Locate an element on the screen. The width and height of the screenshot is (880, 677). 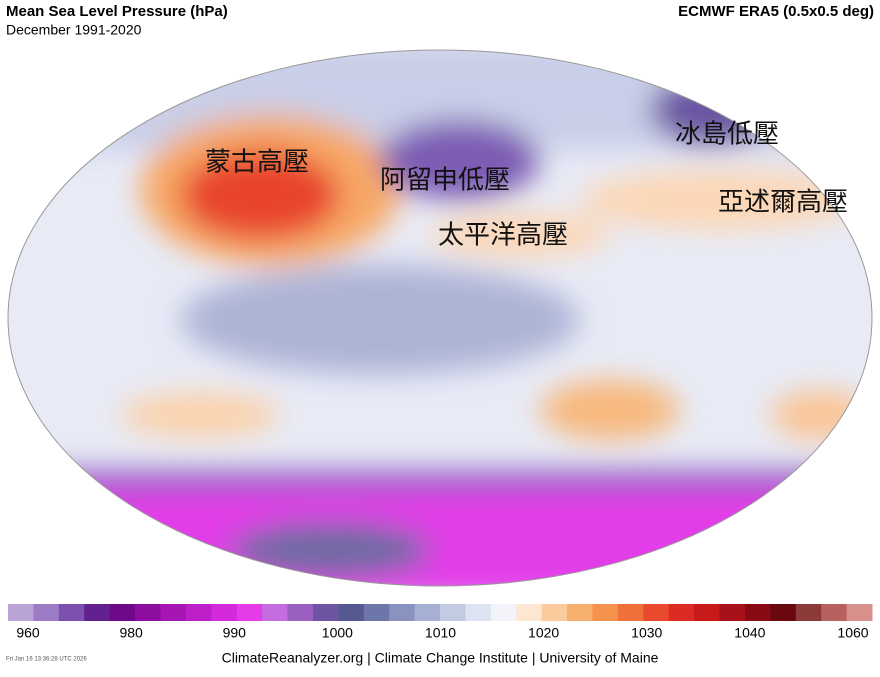
map-label: 亞述爾高壓 is located at coordinates (783, 203).